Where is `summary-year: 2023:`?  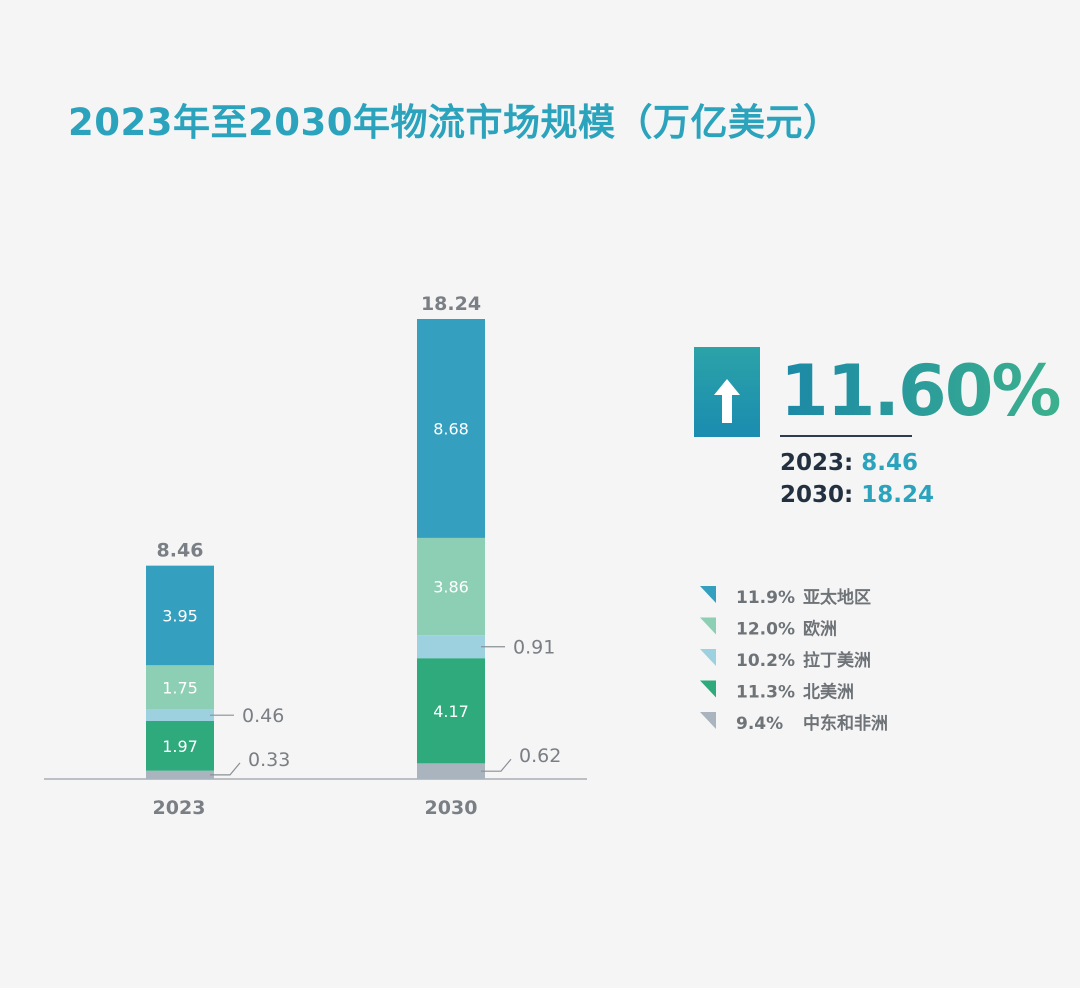
summary-year: 2023: is located at coordinates (817, 463).